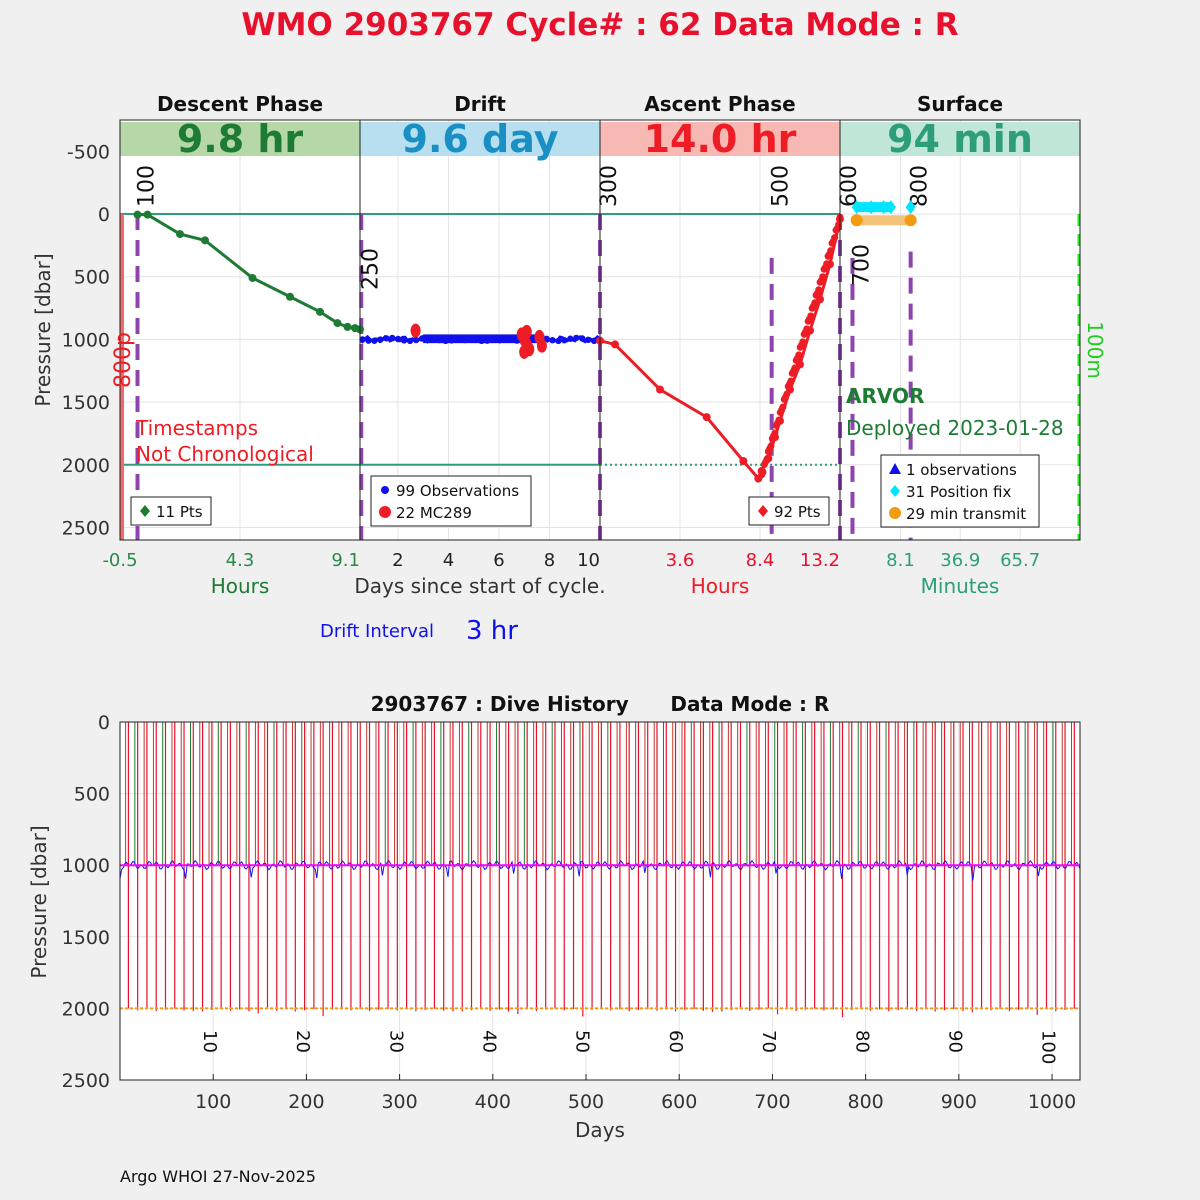  What do you see at coordinates (179, 512) in the screenshot?
I see `legend-label: 11 Pts` at bounding box center [179, 512].